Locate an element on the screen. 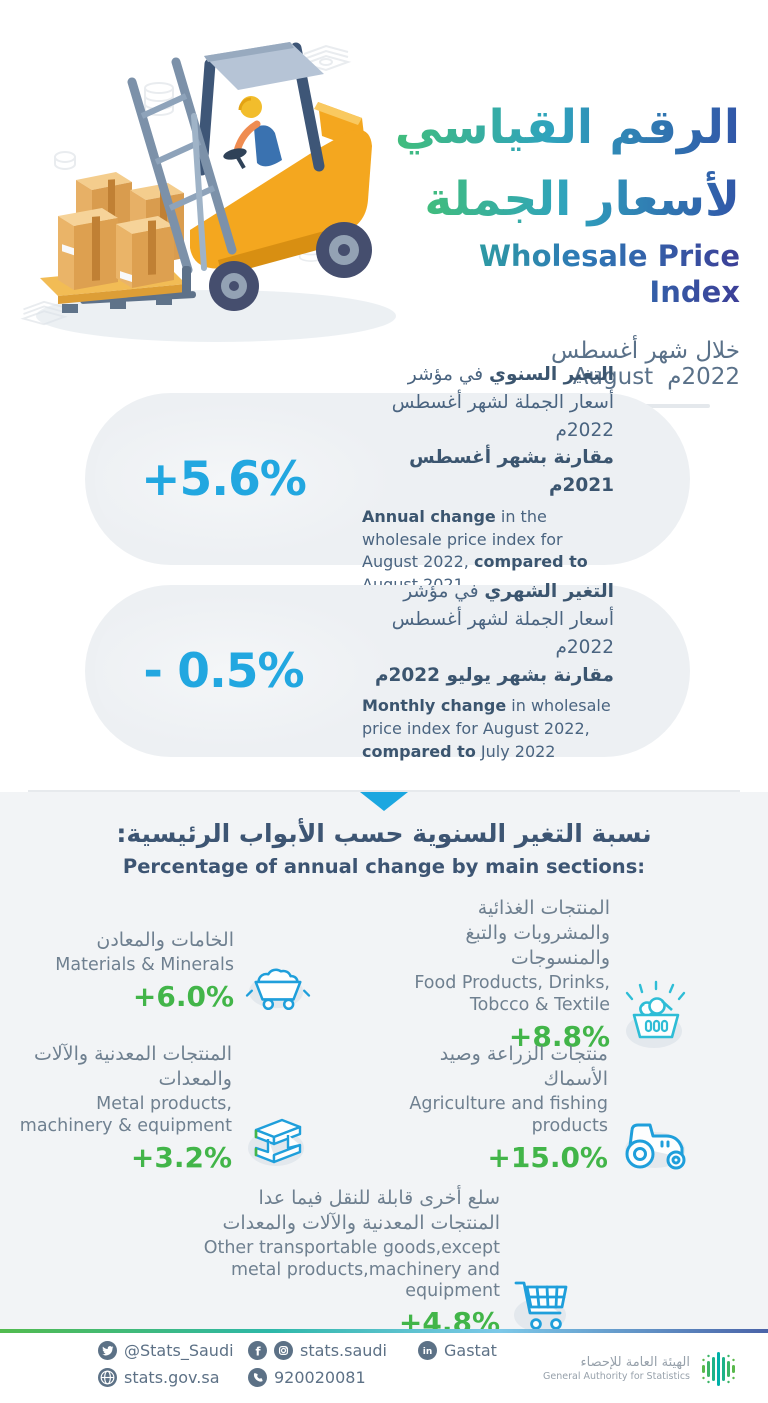 This screenshot has width=768, height=1403. page-title-english: Wholesale Price Index is located at coordinates (565, 274).